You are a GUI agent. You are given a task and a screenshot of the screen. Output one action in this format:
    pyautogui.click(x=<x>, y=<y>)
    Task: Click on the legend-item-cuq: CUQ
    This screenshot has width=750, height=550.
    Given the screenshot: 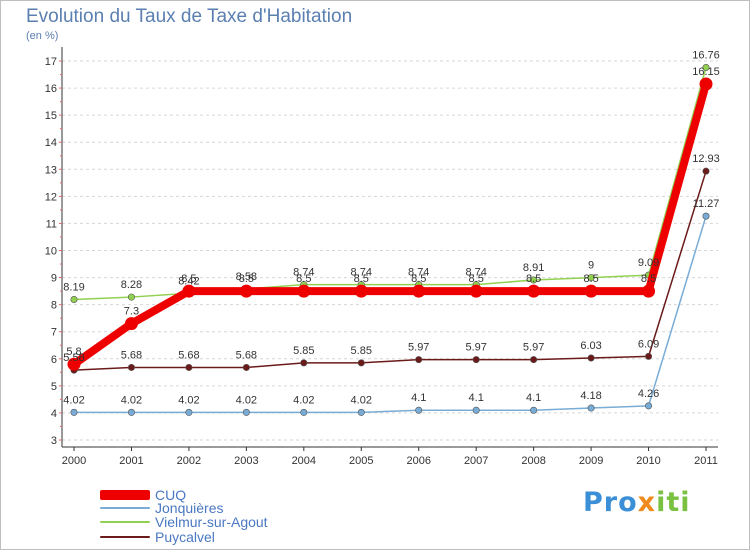 What is the action you would take?
    pyautogui.click(x=143, y=495)
    